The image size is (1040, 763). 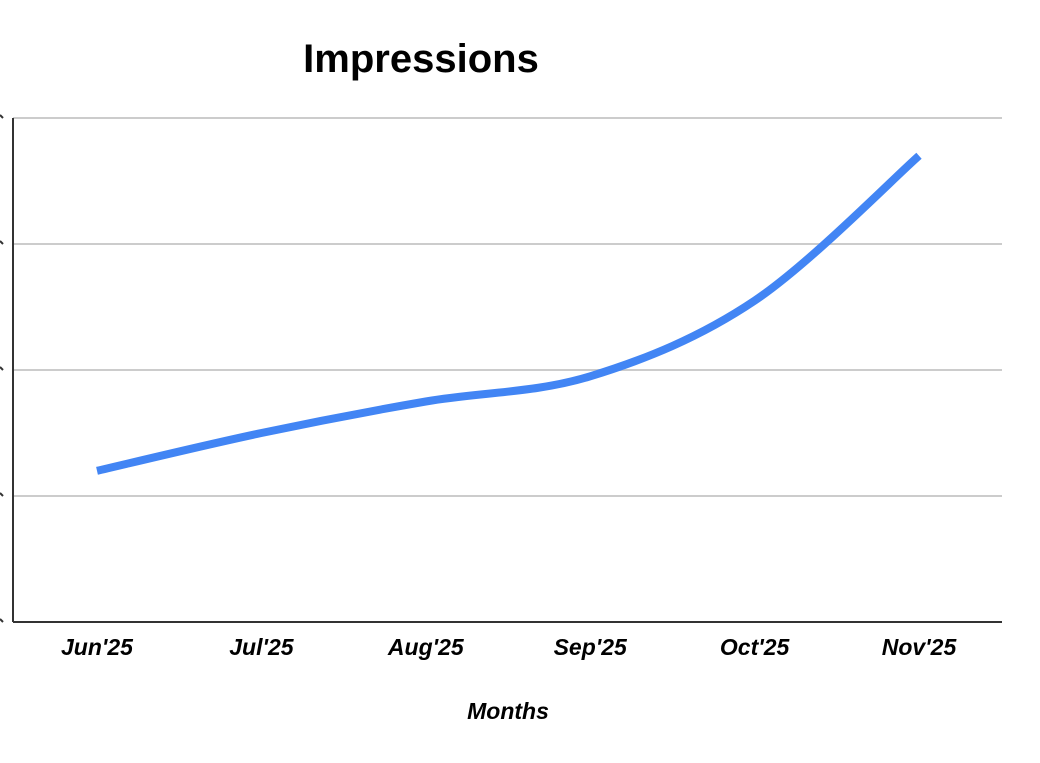 I want to click on x-axis-label: Months, so click(x=508, y=711).